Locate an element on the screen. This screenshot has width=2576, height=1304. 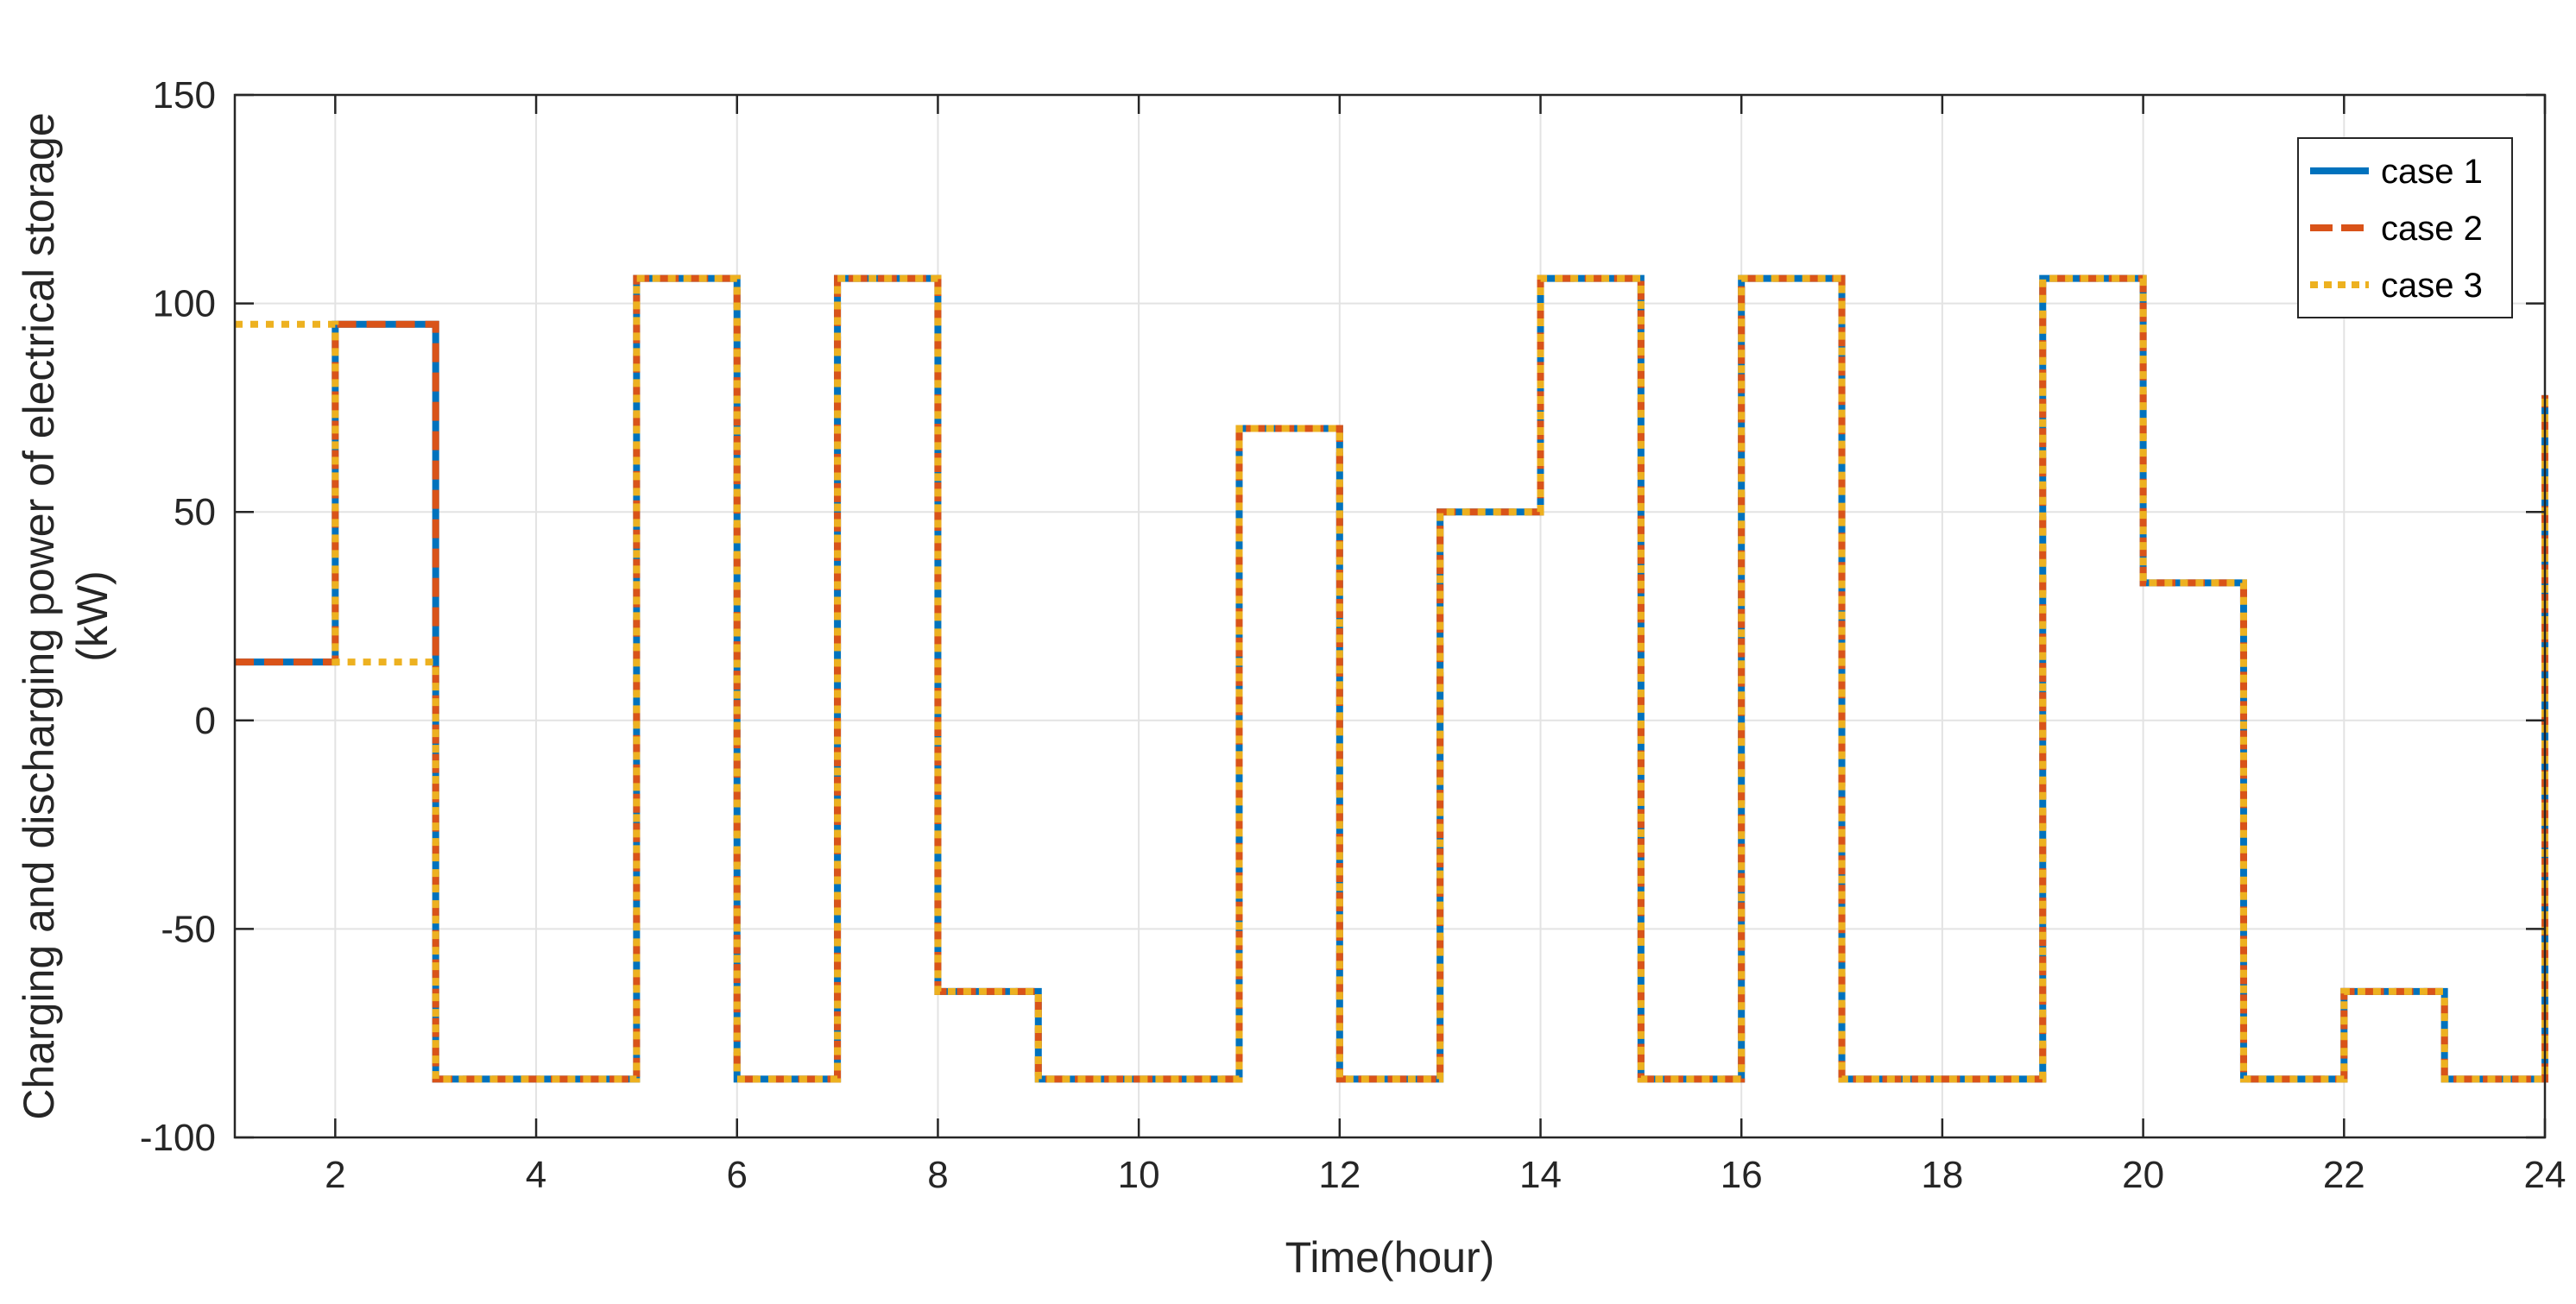
x-tick-label: 22 is located at coordinates (2344, 1175).